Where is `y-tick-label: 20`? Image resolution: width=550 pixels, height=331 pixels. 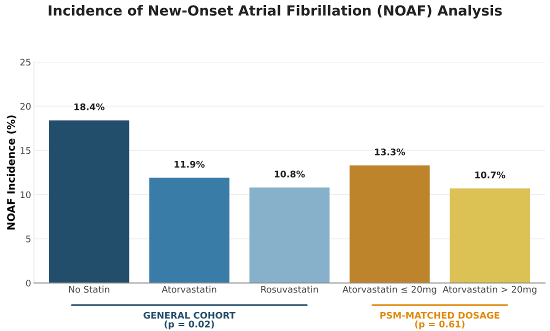
y-tick-label: 20 is located at coordinates (25, 106).